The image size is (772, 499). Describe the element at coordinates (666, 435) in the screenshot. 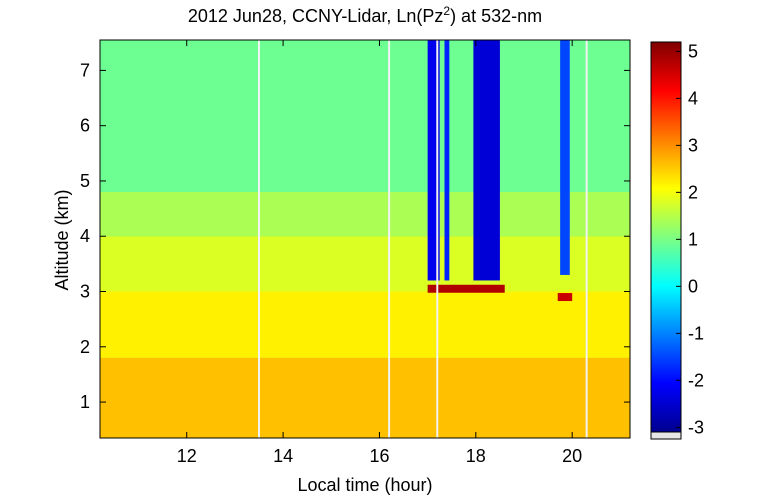

I see `colorbar-end-swatch` at that location.